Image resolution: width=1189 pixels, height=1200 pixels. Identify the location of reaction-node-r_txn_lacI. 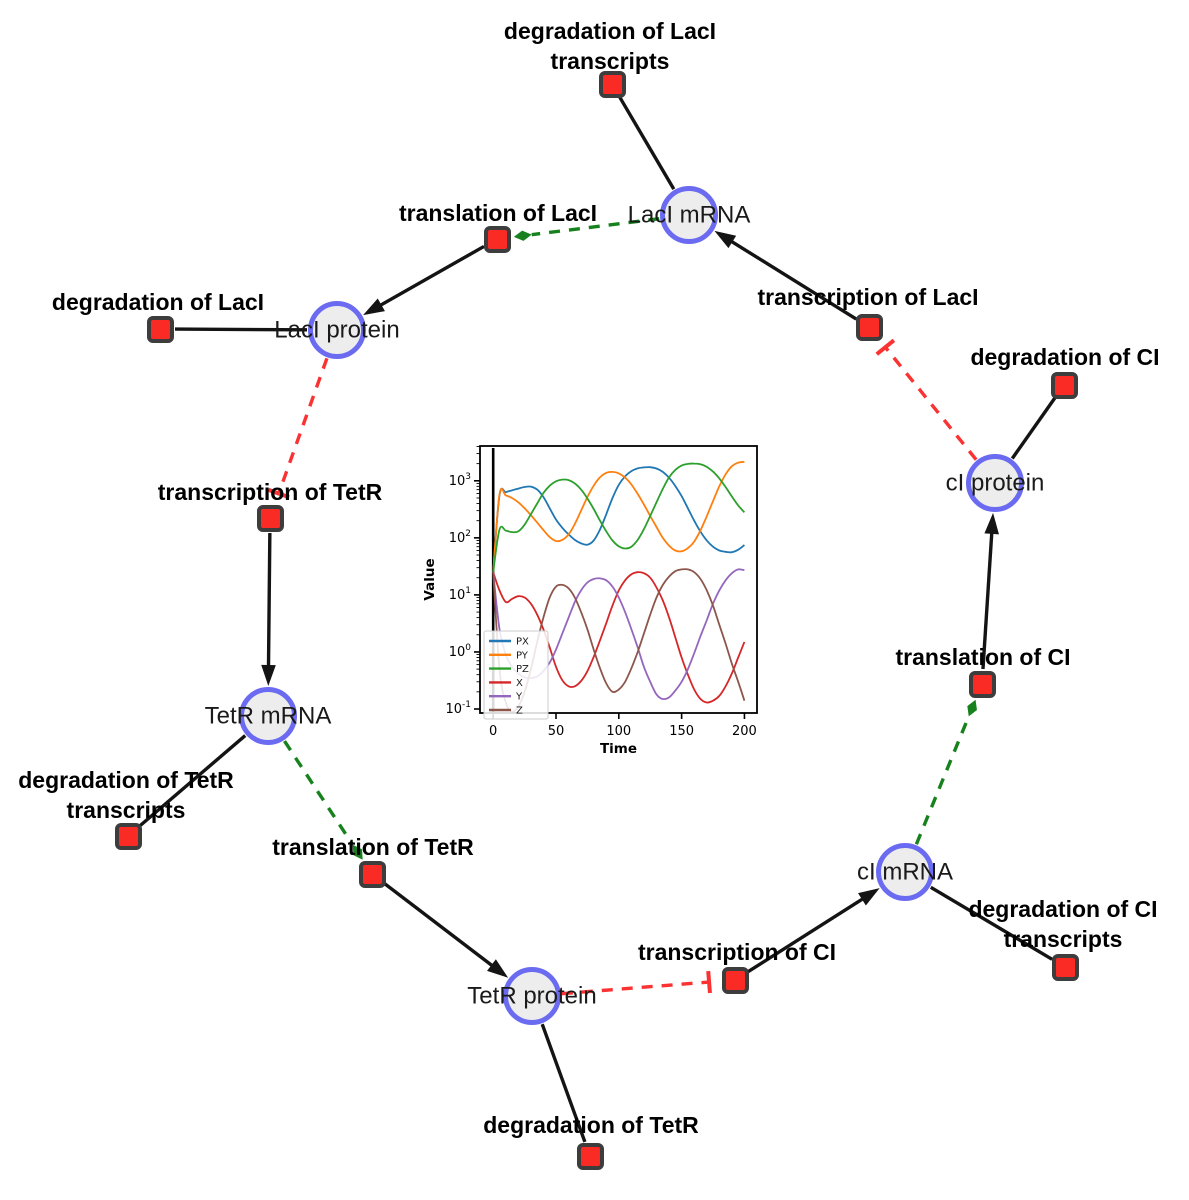
(869, 327).